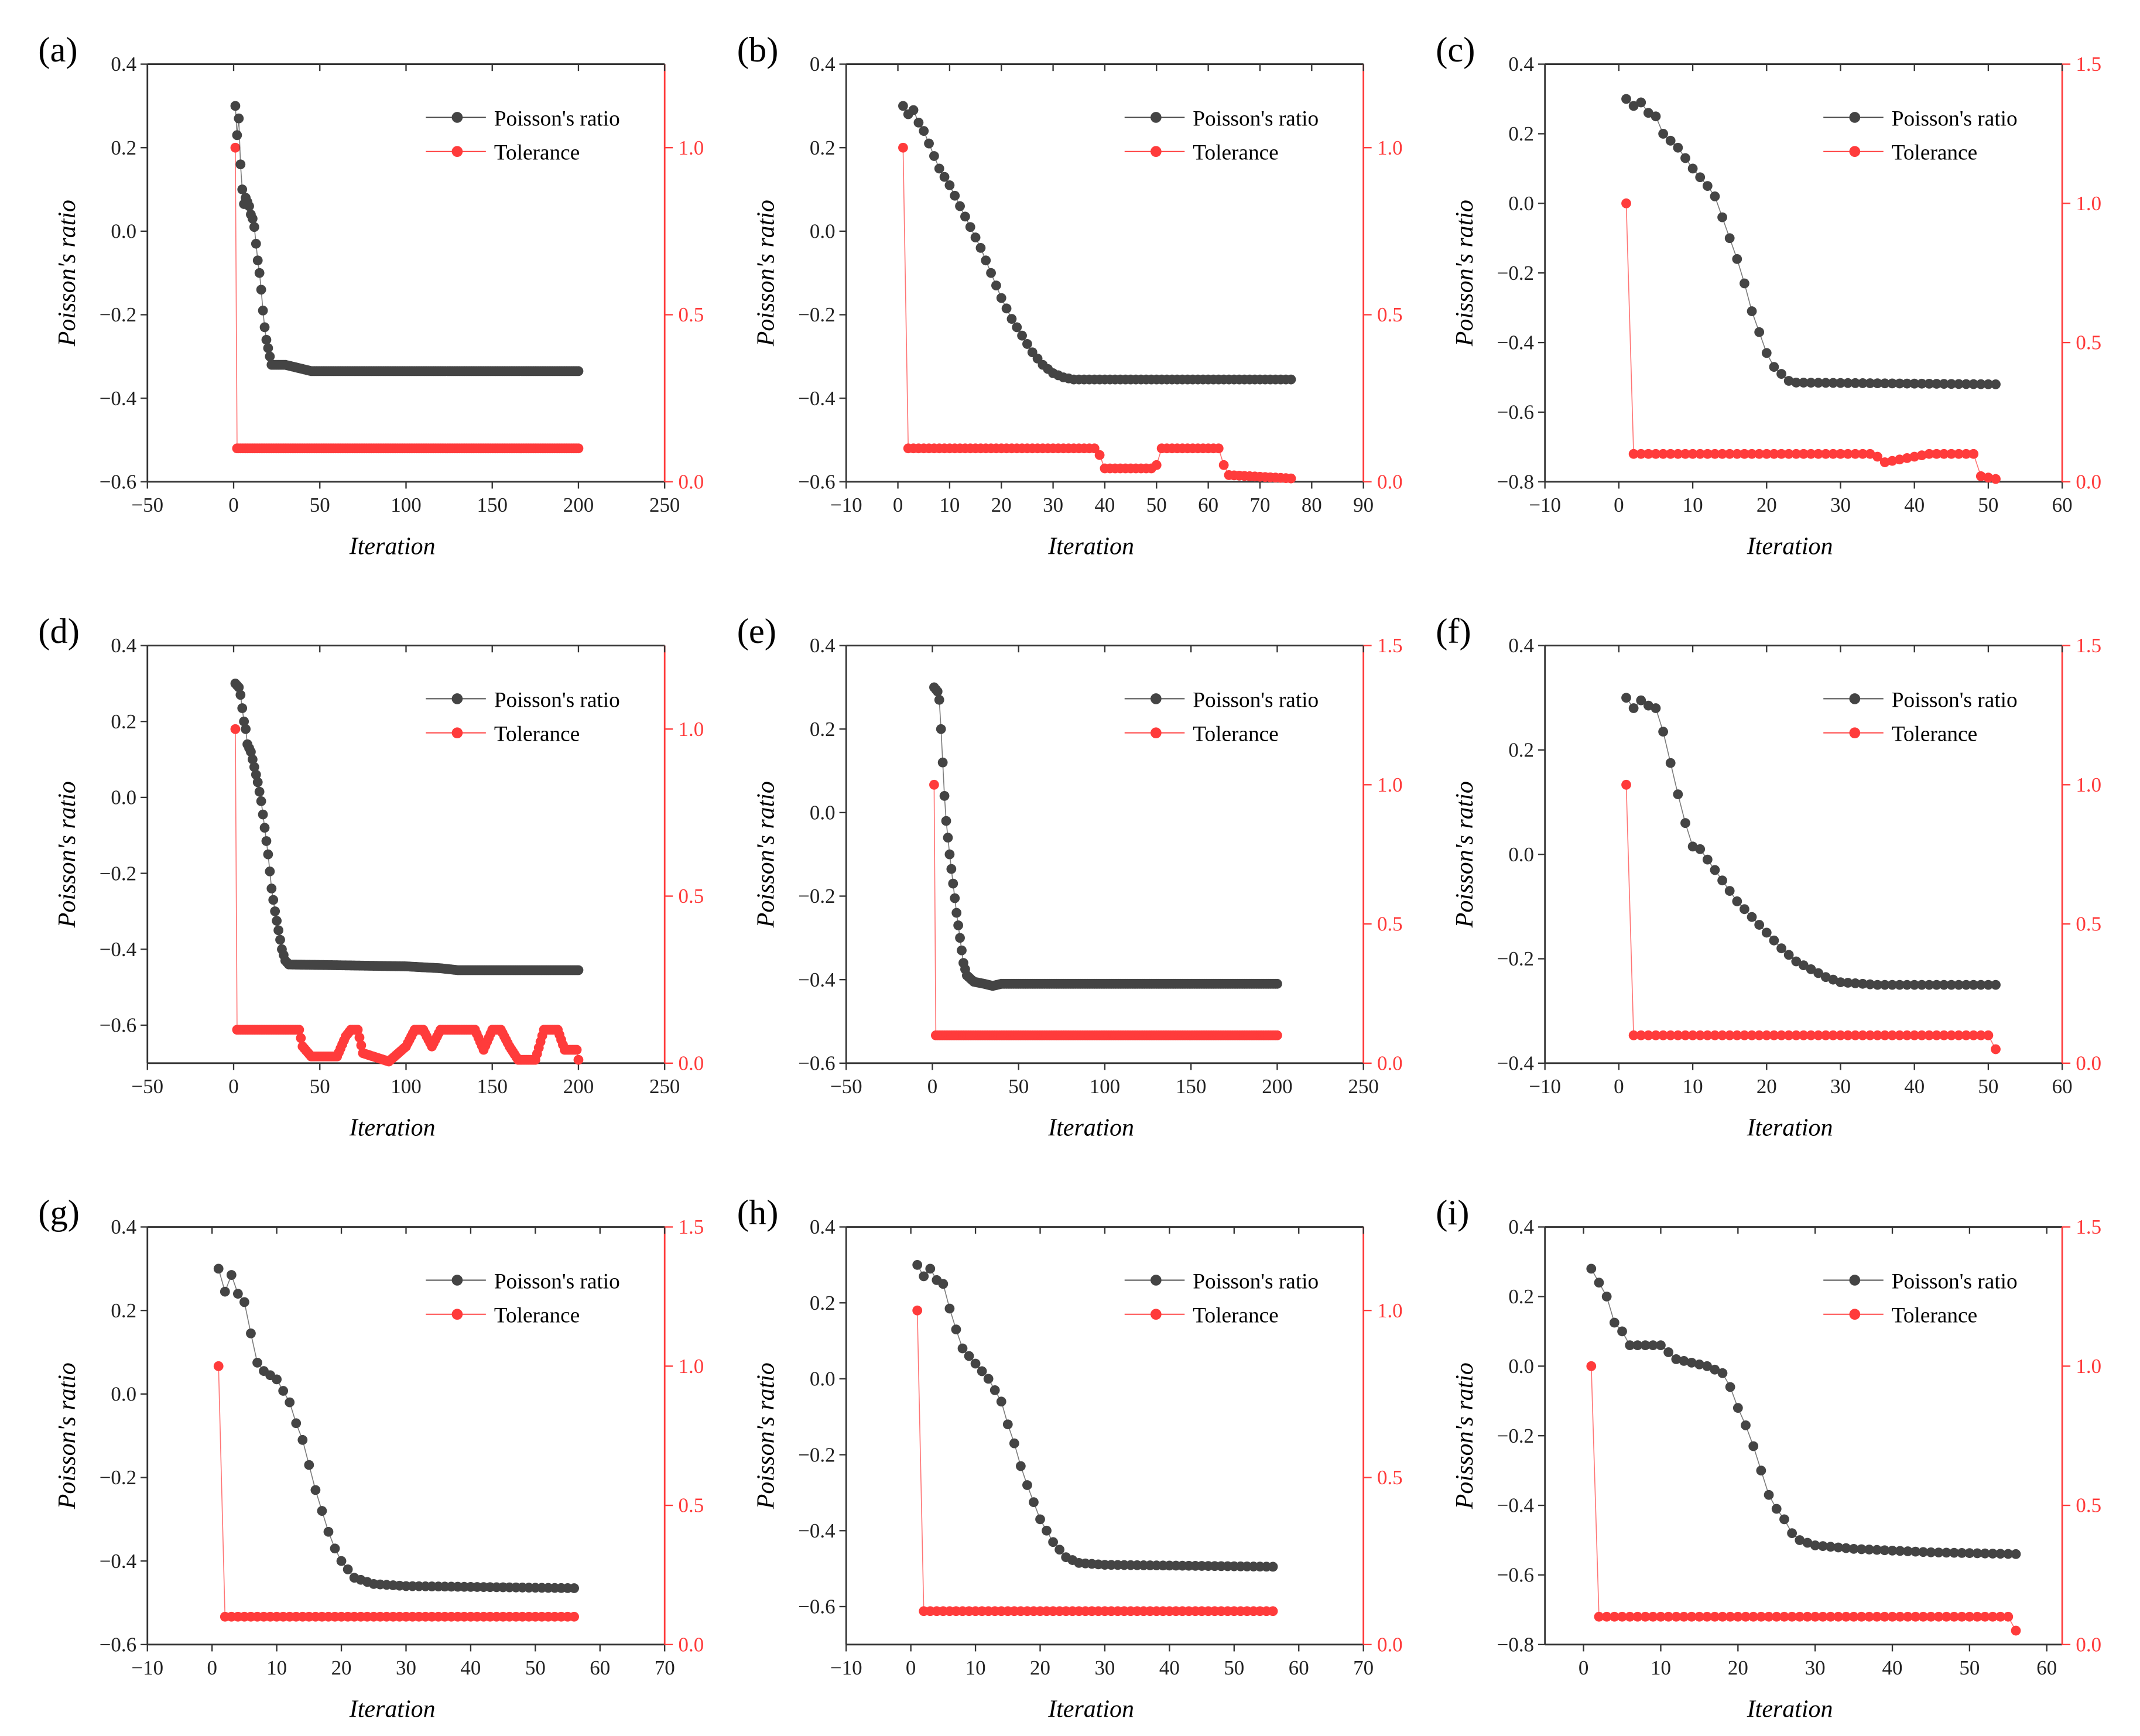 The height and width of the screenshot is (1736, 2140). I want to click on x-tick-label: 40, so click(1914, 1086).